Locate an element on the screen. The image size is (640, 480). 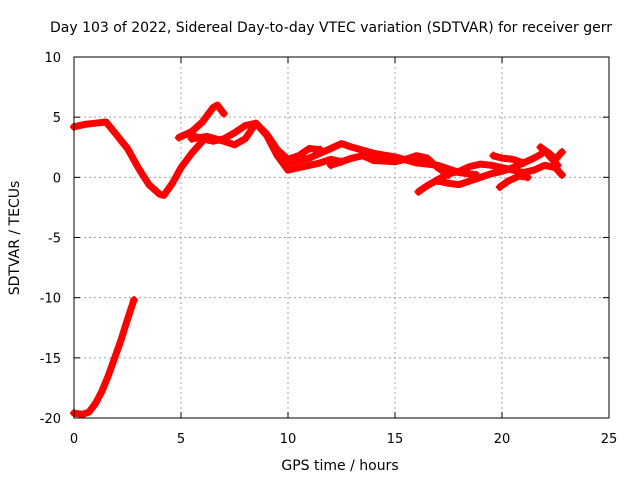
y-axis-label: SDTVAR / TECUs is located at coordinates (15, 238).